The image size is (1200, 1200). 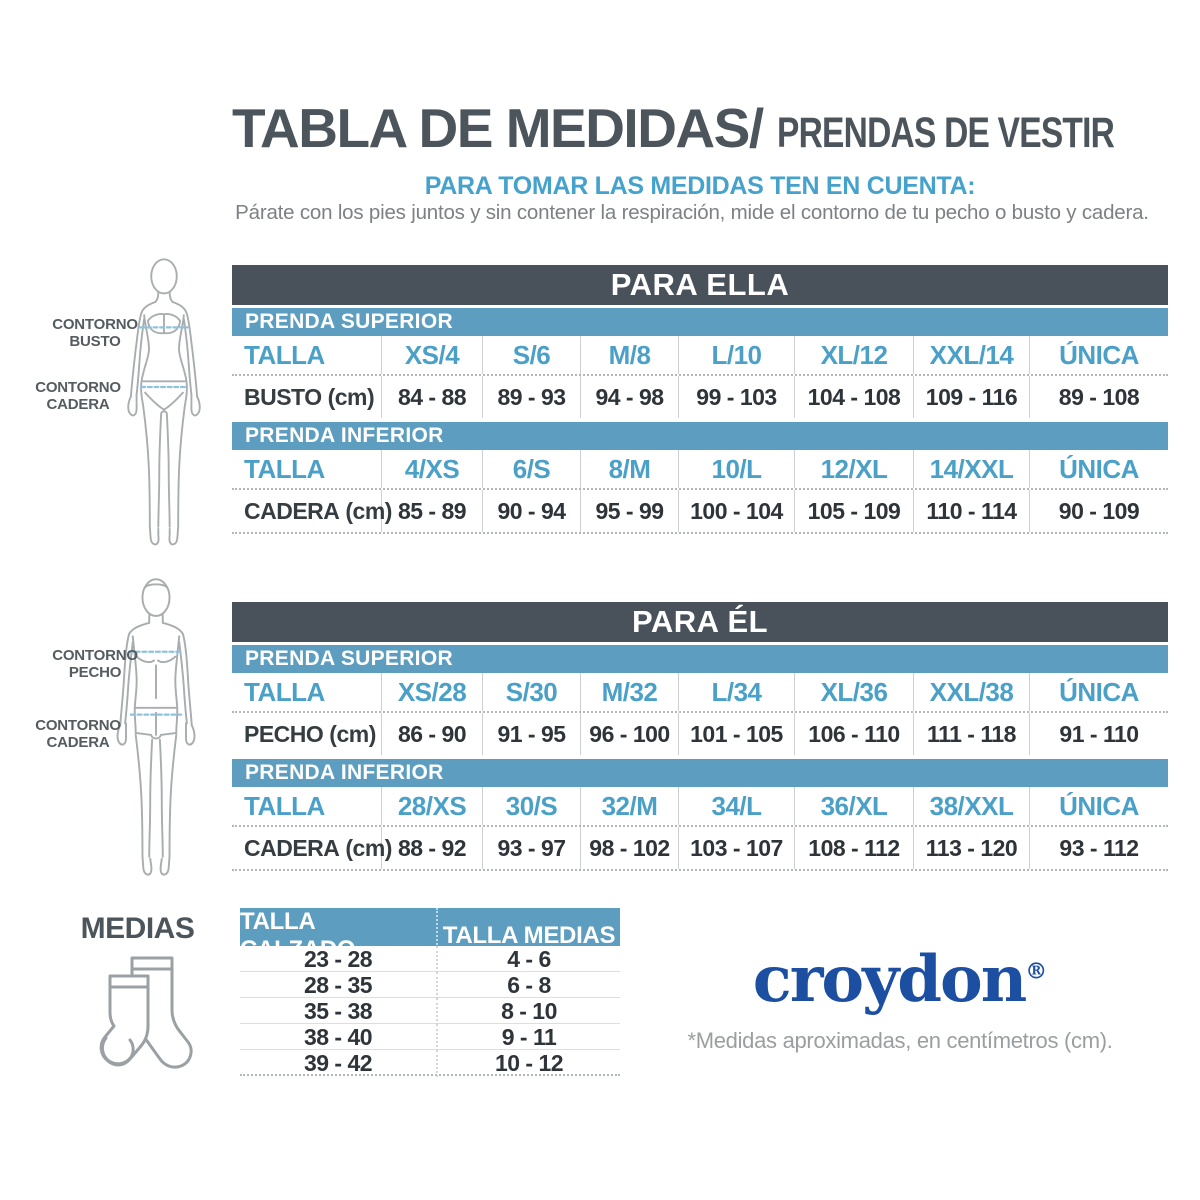 I want to click on size-cell: L/10, so click(x=737, y=355).